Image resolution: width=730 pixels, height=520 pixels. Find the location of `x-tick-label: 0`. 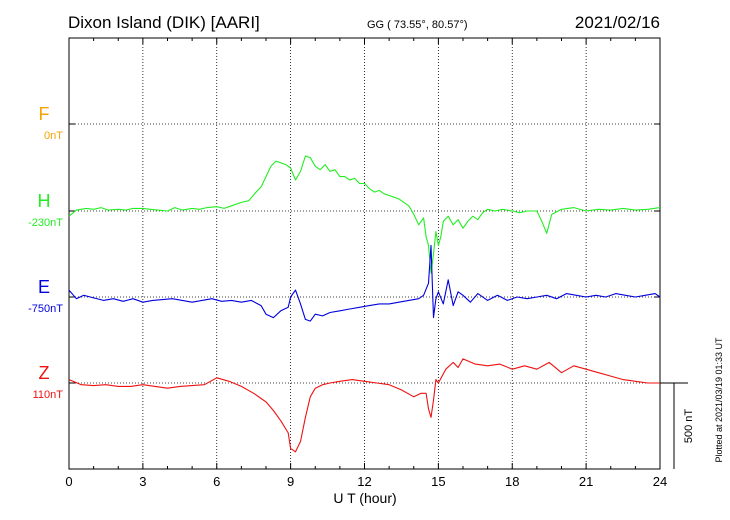

x-tick-label: 0 is located at coordinates (68, 481).